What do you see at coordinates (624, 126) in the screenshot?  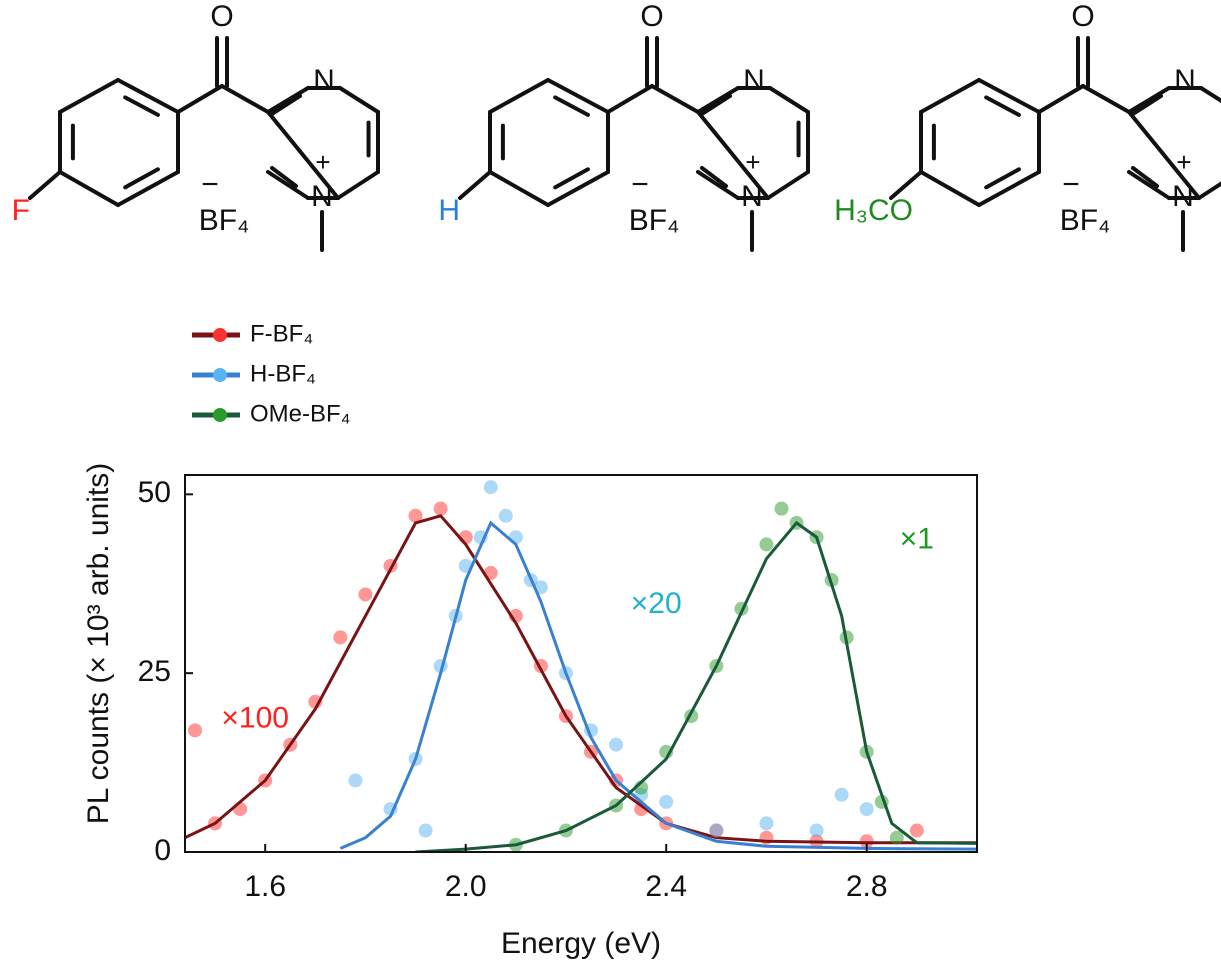 I see `molecule: ONN+BF₄−H` at bounding box center [624, 126].